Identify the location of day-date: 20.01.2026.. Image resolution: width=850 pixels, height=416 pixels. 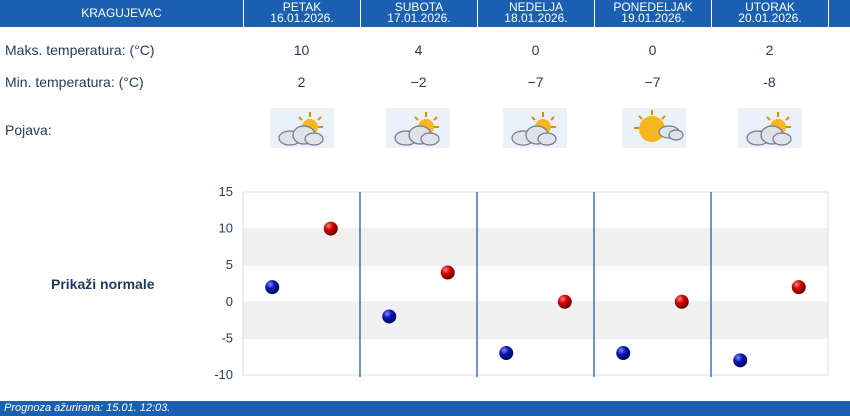
(770, 18).